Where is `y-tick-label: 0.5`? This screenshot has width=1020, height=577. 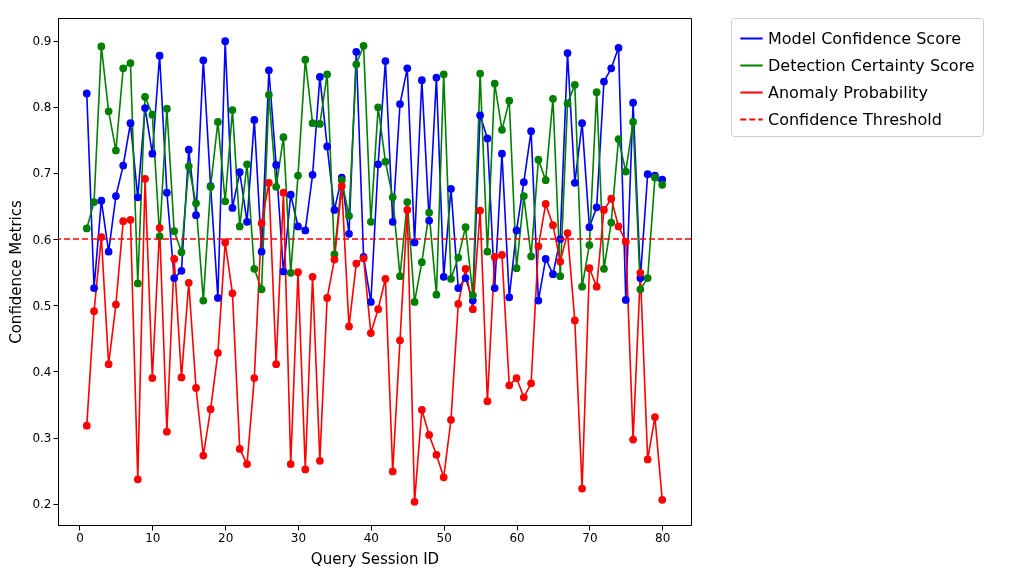
y-tick-label: 0.5 is located at coordinates (42, 305).